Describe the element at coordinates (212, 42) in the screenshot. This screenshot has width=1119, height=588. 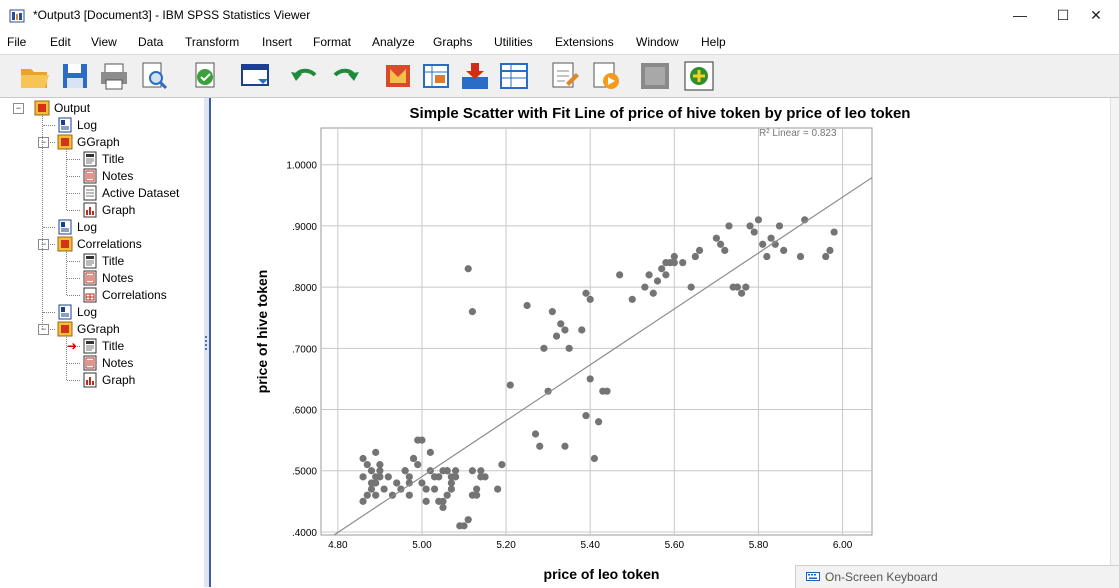
I see `menu-transform: Transform` at that location.